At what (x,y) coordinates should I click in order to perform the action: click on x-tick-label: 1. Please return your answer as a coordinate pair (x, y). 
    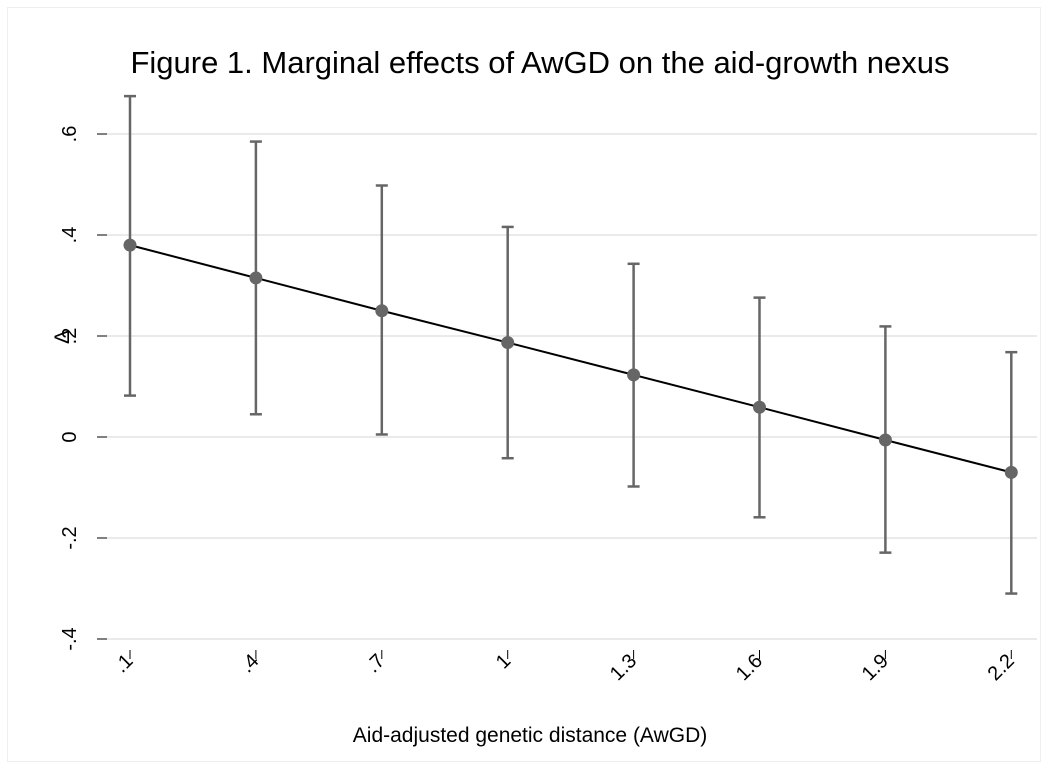
    Looking at the image, I should click on (503, 661).